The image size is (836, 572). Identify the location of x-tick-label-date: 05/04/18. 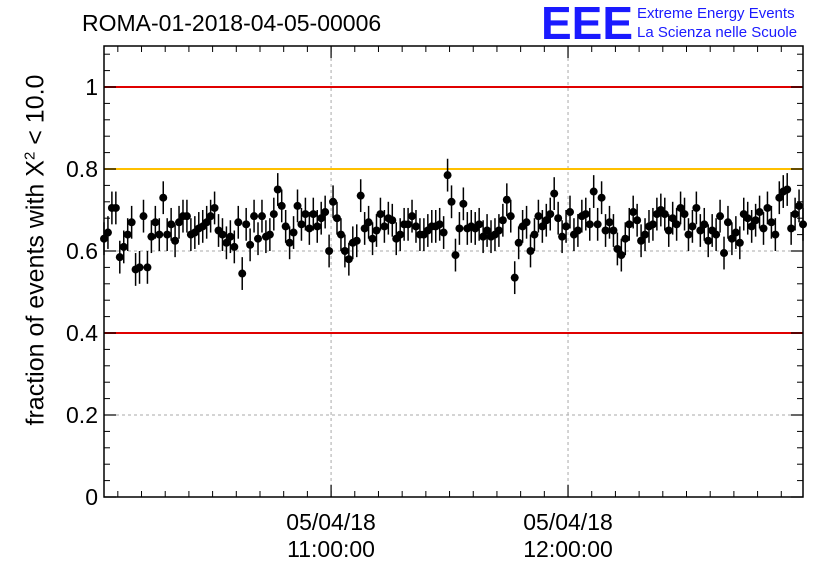
(331, 522).